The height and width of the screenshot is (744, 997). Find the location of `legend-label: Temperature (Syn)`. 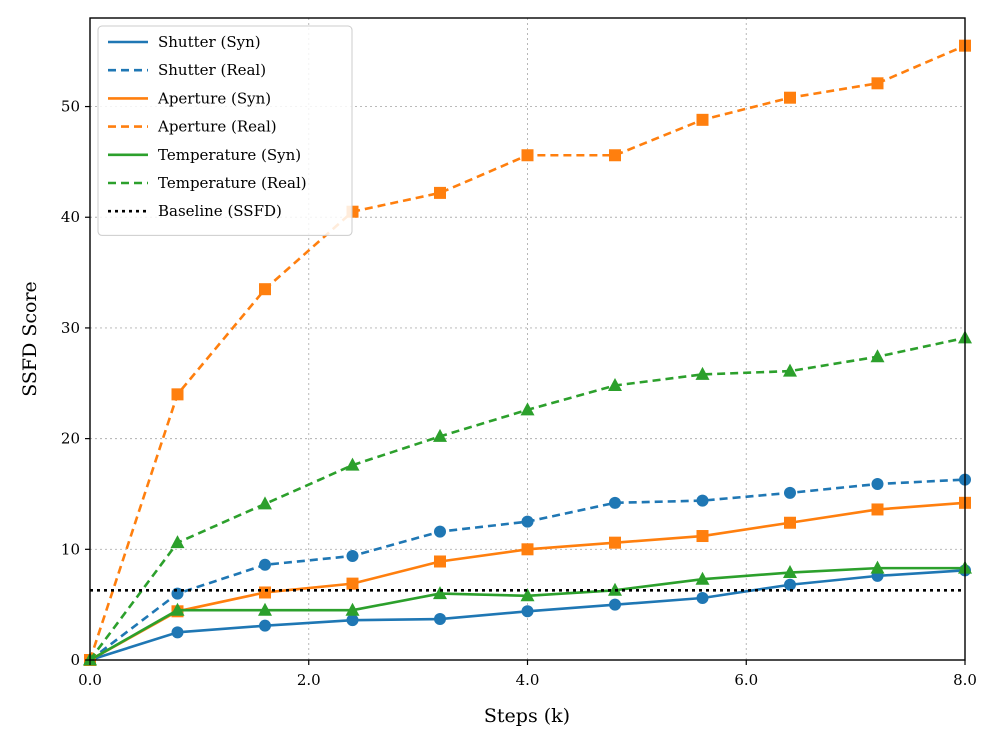

legend-label: Temperature (Syn) is located at coordinates (229, 155).